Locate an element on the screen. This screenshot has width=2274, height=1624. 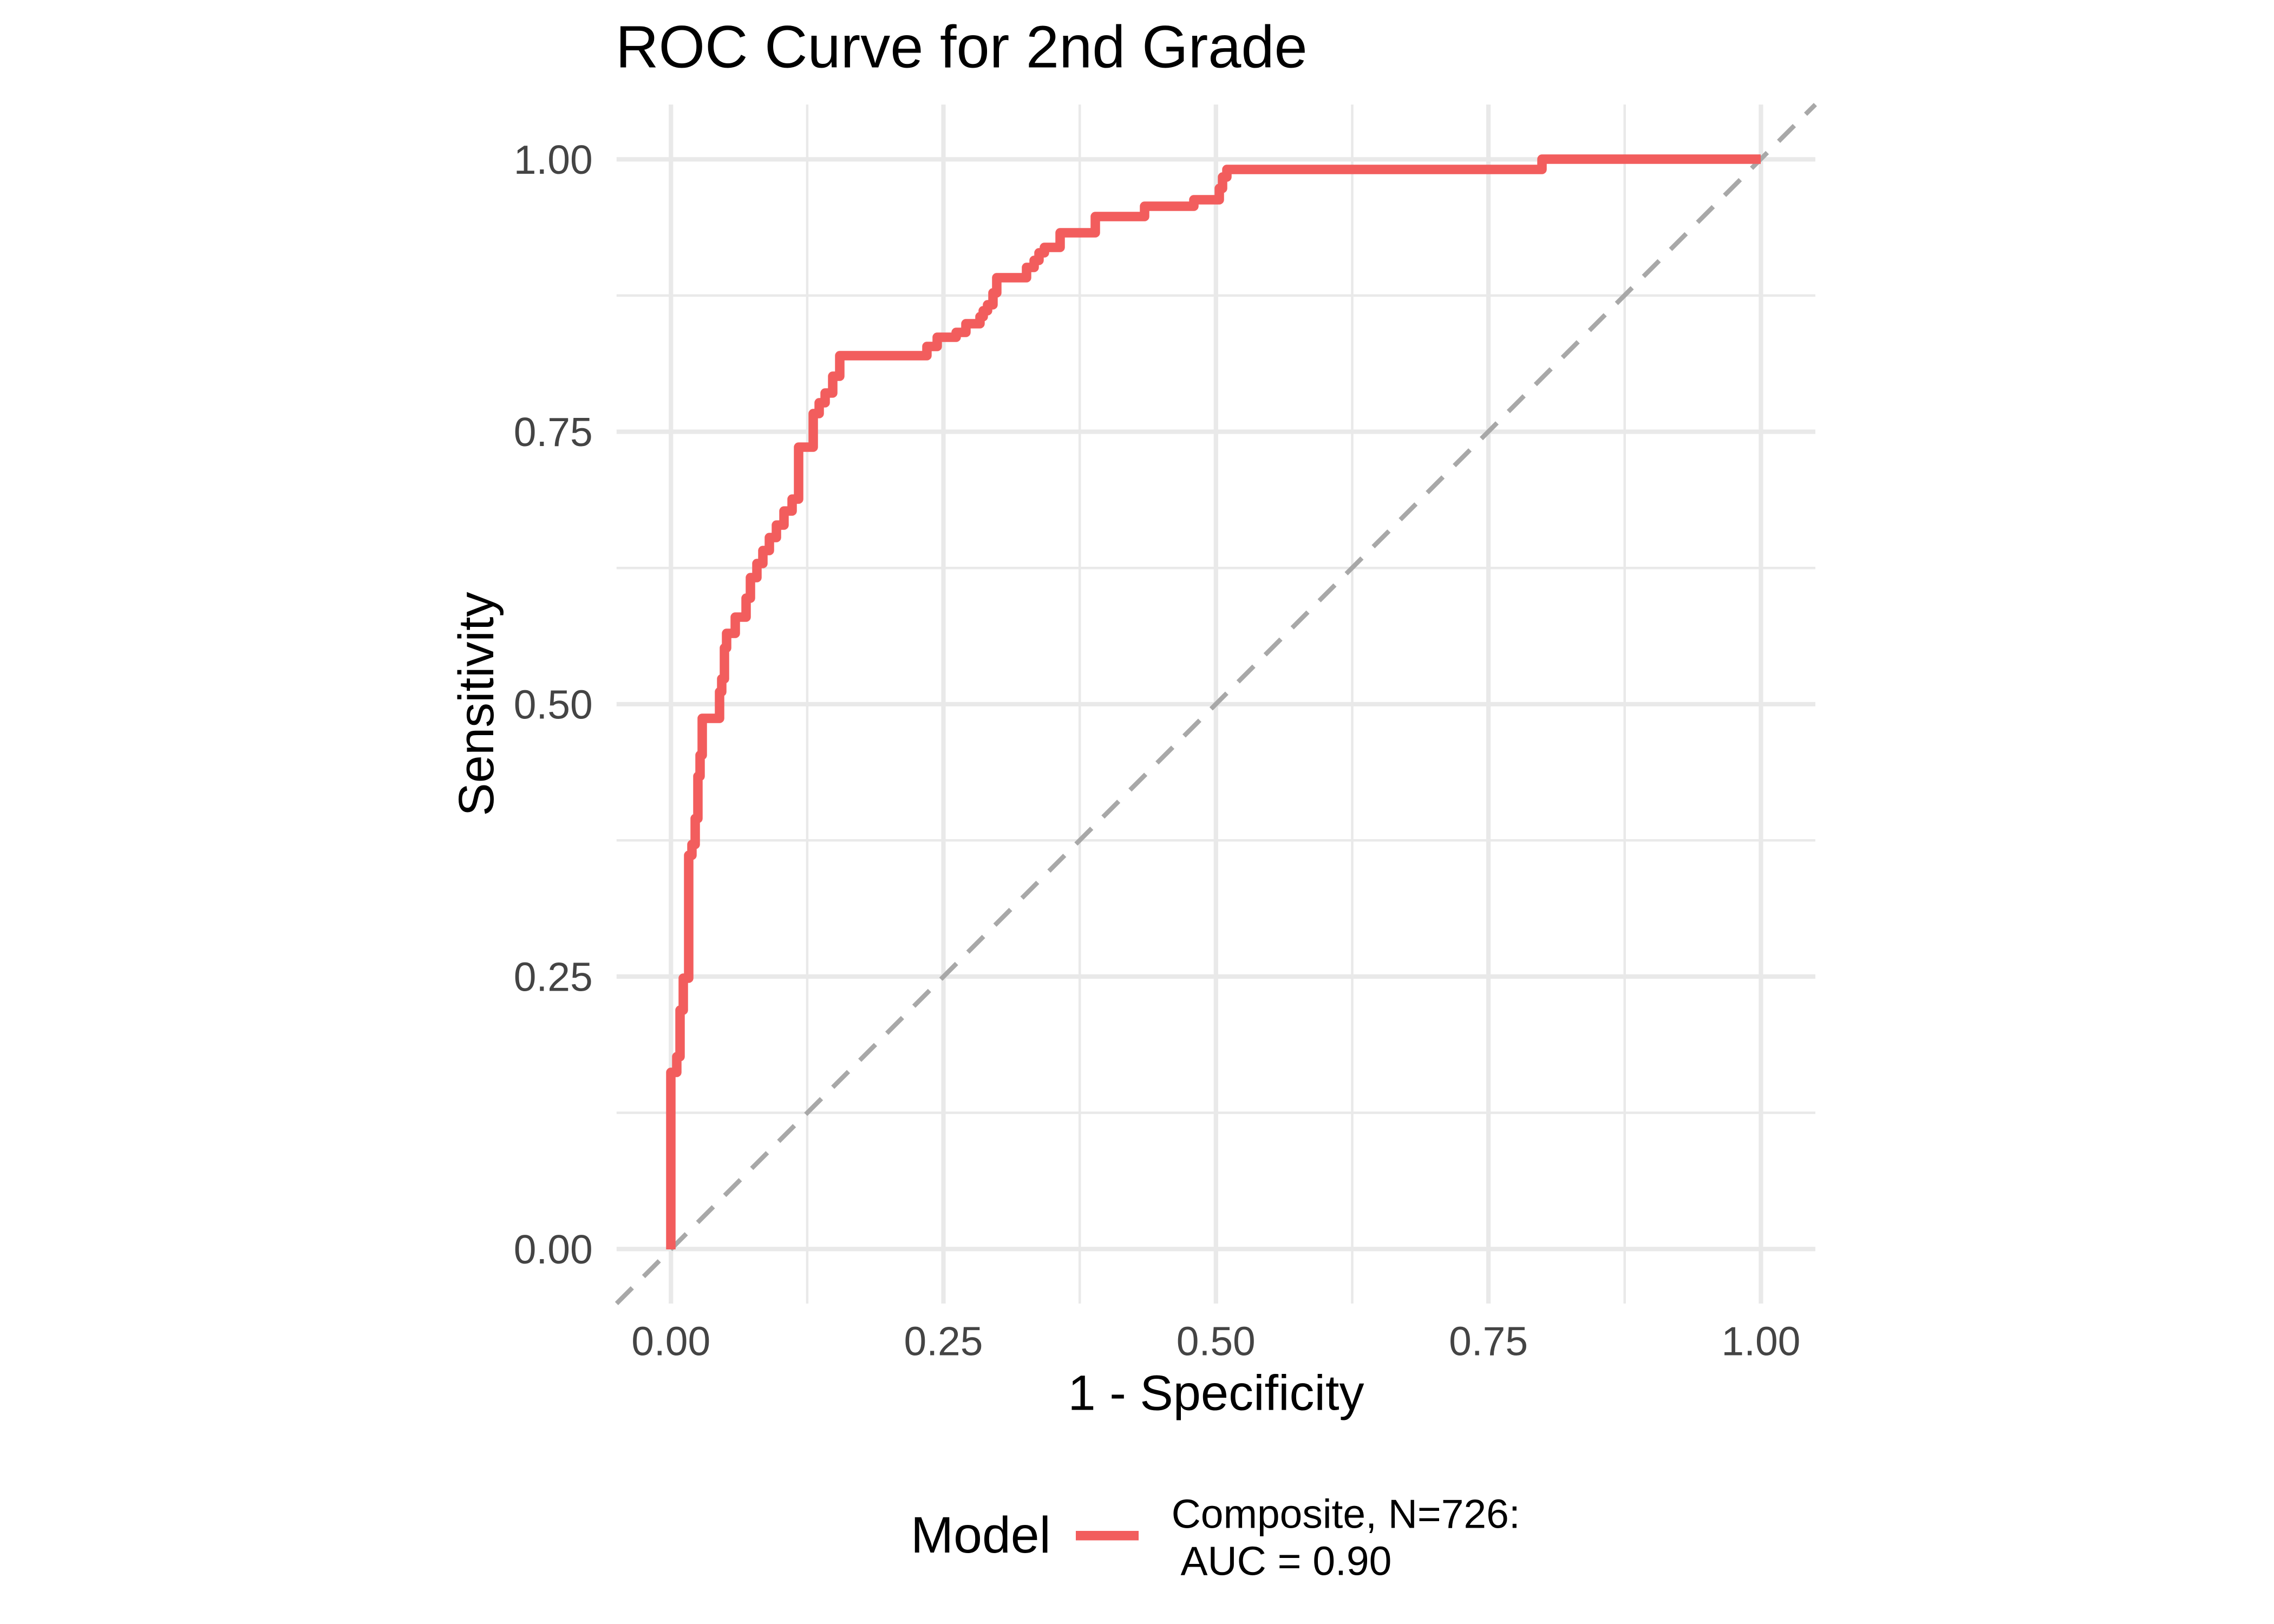
svg-text: 1 - Specificity is located at coordinates (1216, 1393).